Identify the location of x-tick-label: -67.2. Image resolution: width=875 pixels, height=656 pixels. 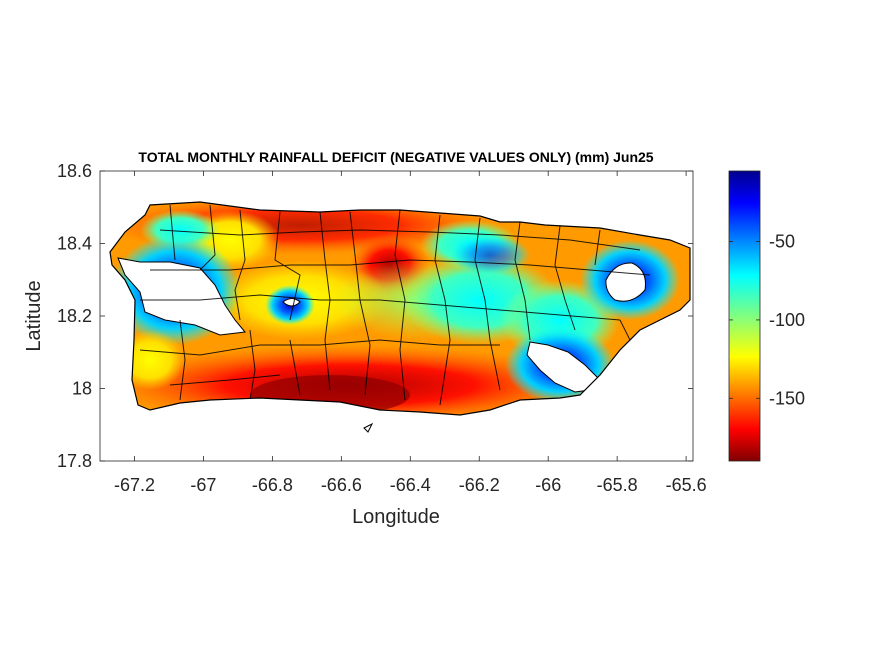
(134, 485).